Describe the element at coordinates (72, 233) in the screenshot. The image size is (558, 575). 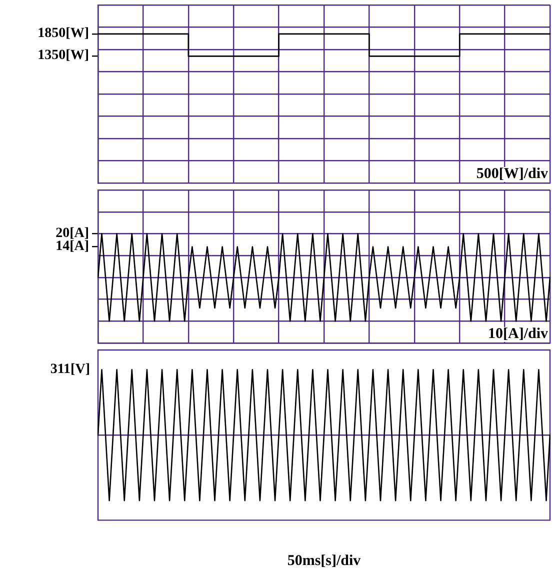
I see `y-tick-label: 20[A]` at that location.